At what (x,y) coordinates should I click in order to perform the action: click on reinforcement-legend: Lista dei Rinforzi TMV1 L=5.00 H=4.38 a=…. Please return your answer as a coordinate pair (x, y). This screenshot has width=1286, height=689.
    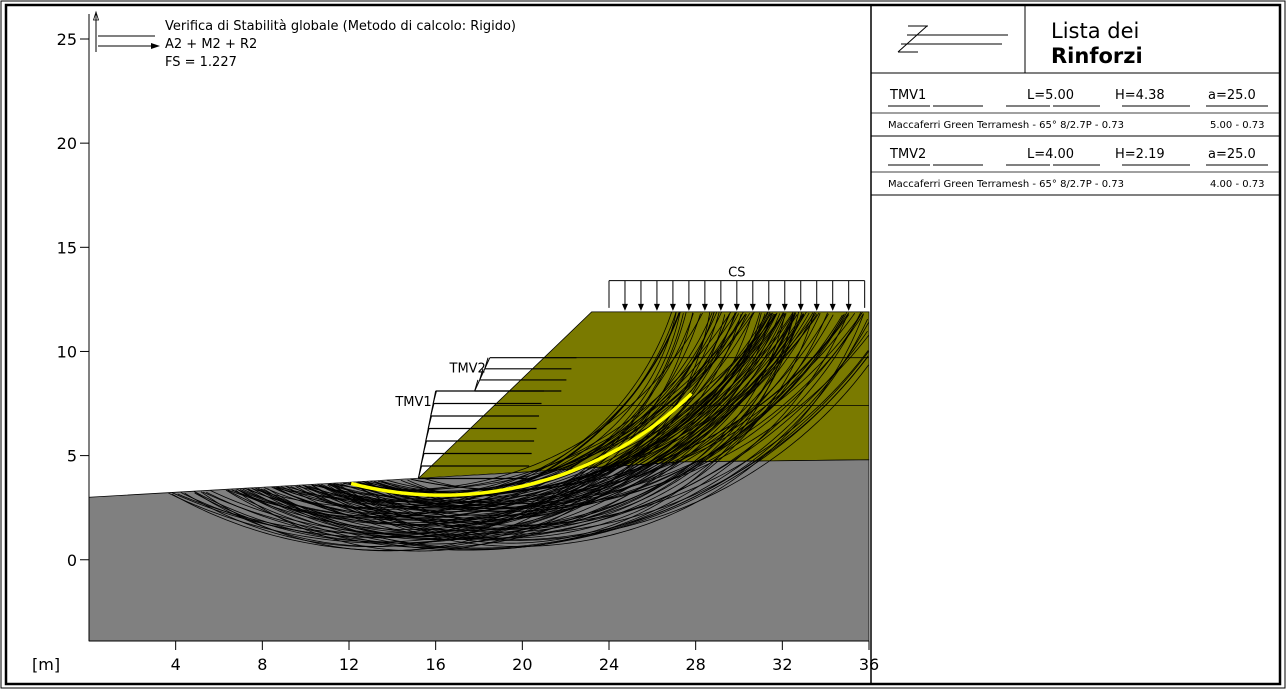
    Looking at the image, I should click on (1075, 100).